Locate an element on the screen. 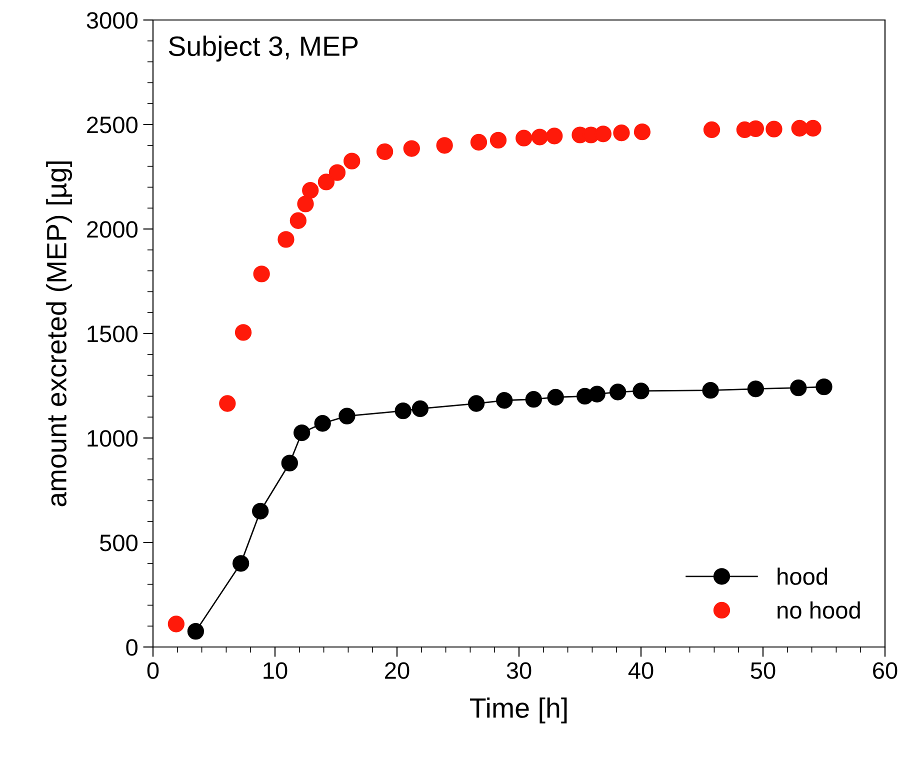  y-tick-label: 2500 is located at coordinates (112, 125).